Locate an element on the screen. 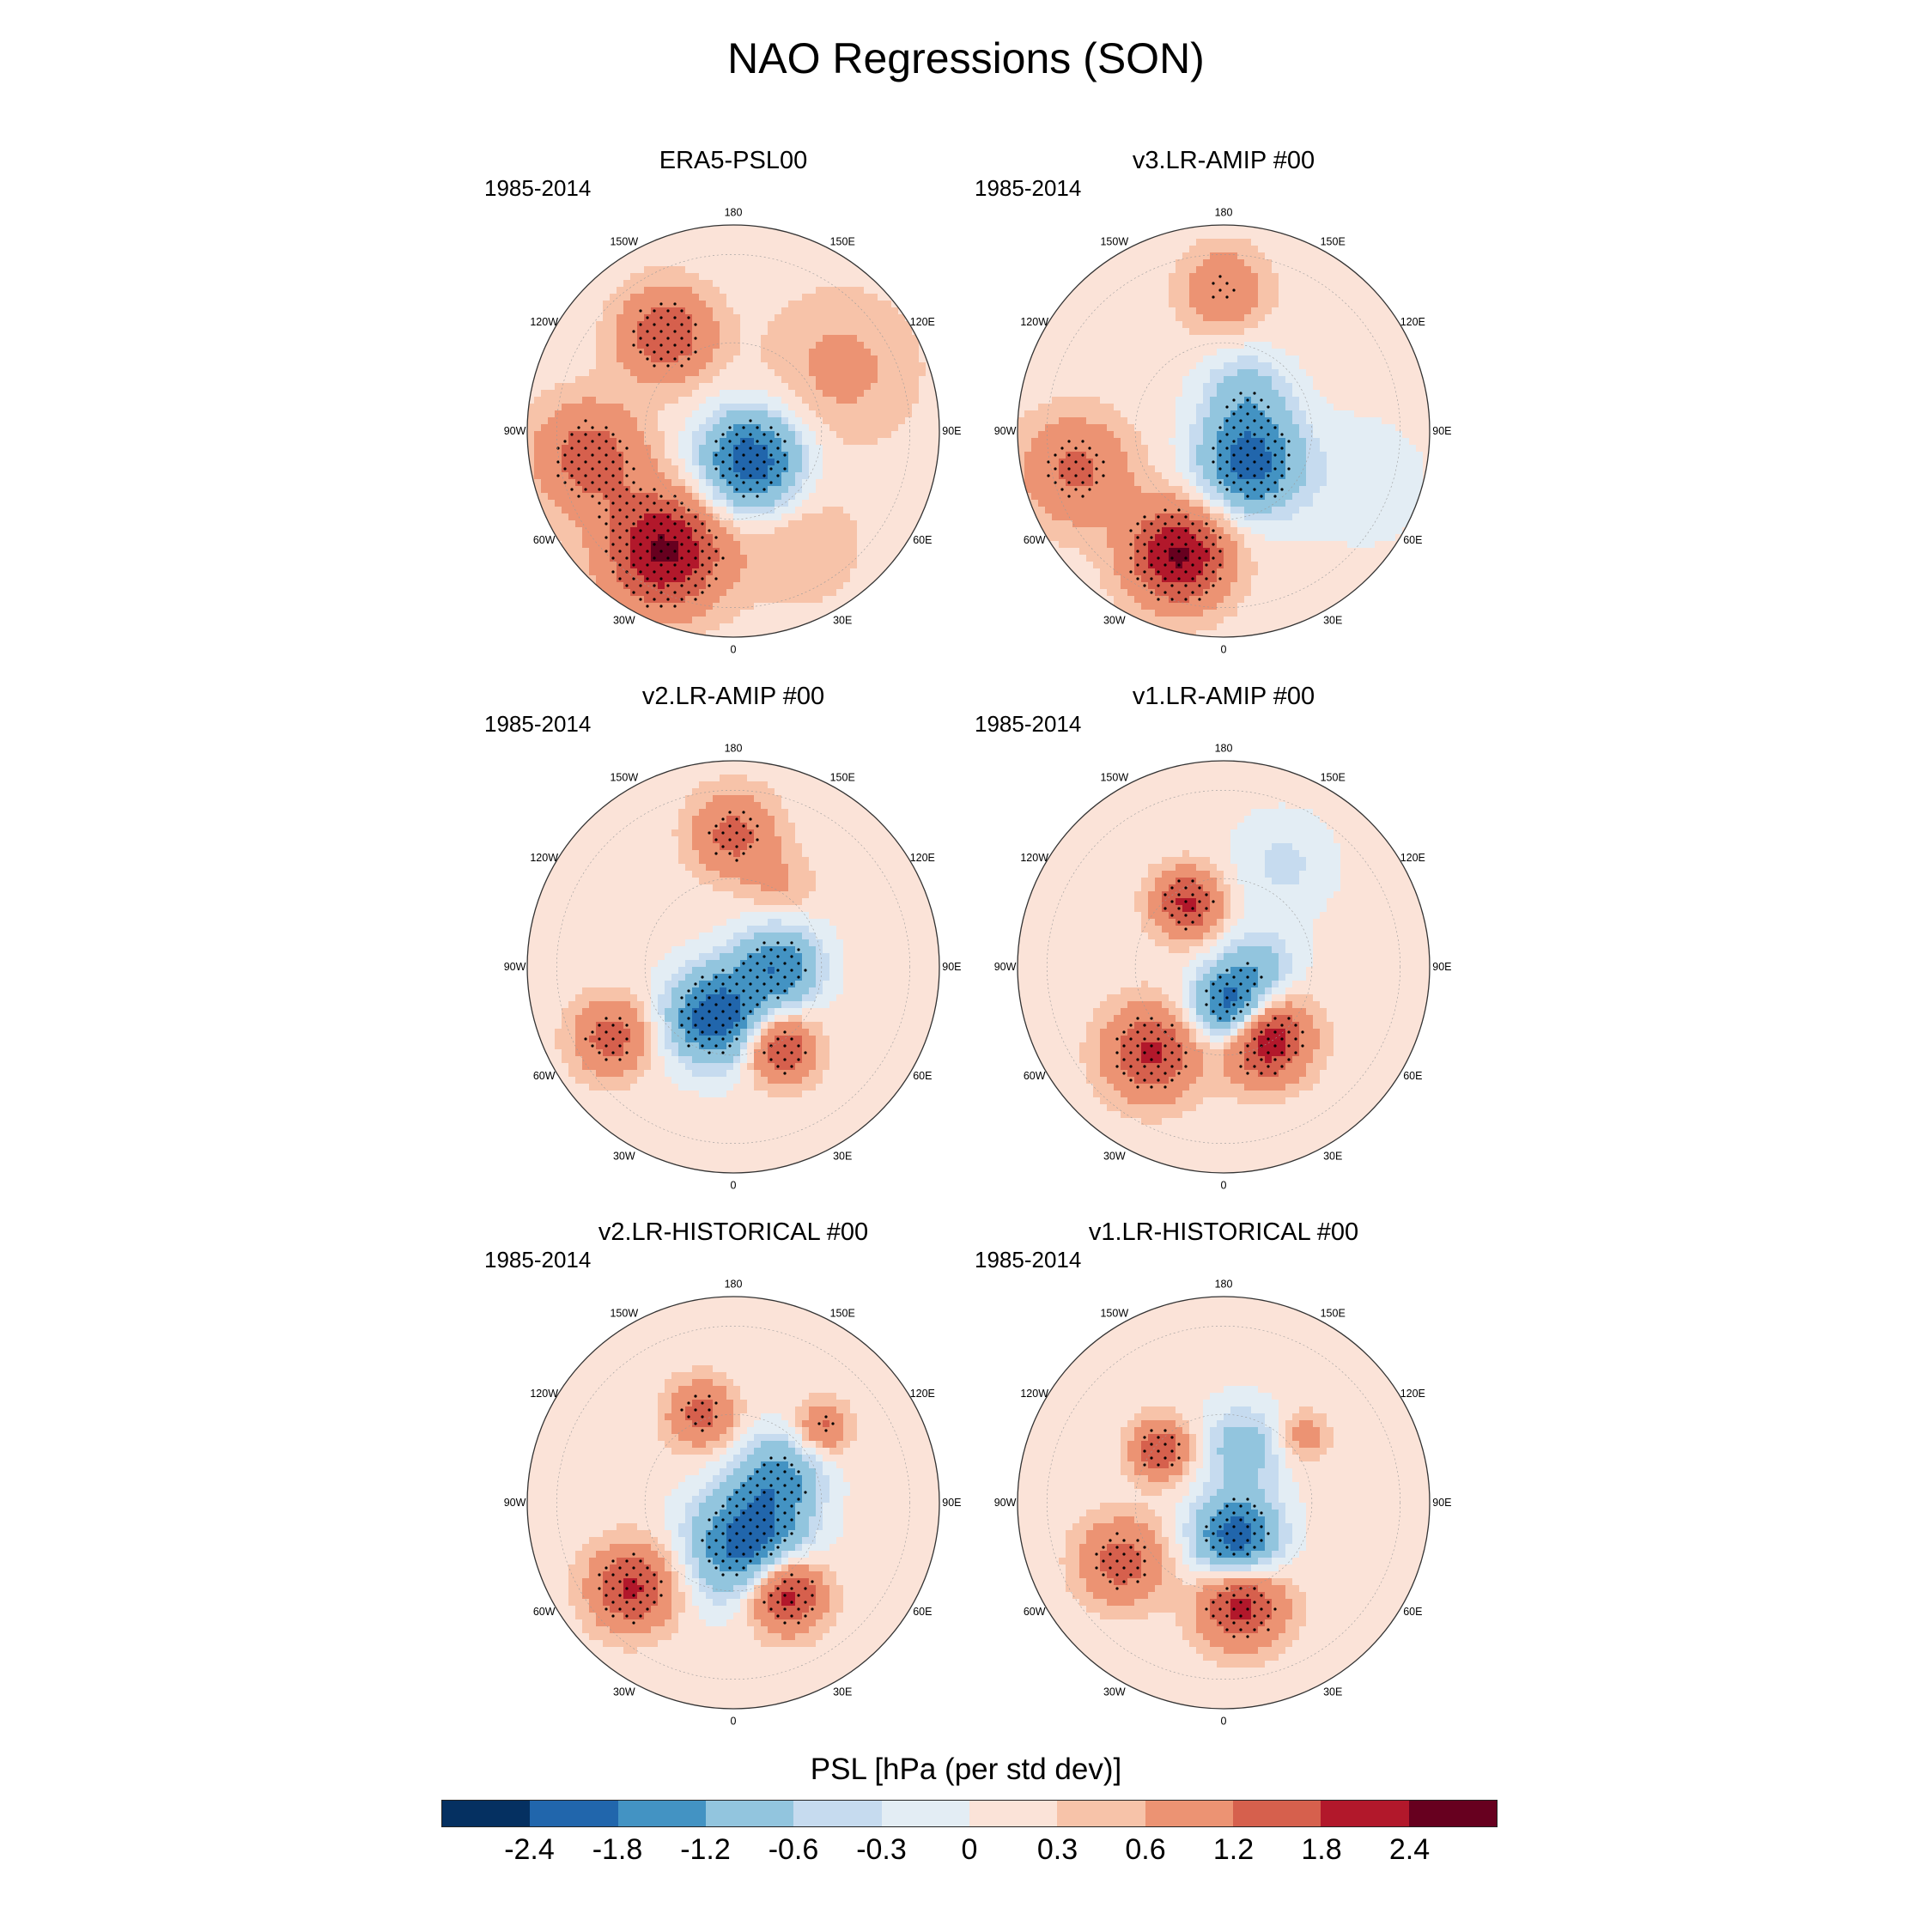 Image resolution: width=1932 pixels, height=1932 pixels. longitude-label: 90E is located at coordinates (951, 431).